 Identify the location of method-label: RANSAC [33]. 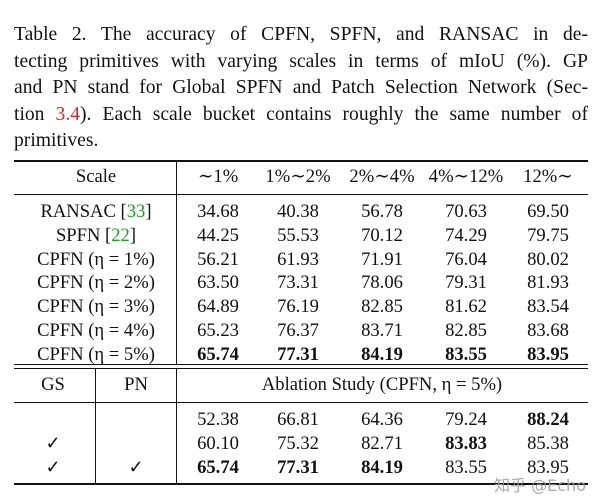
(95, 212).